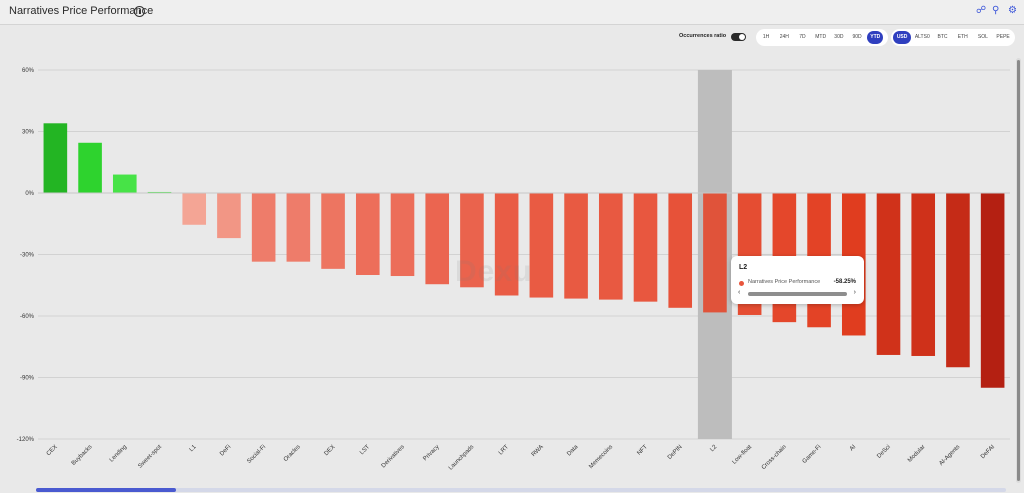 This screenshot has height=493, width=1024. What do you see at coordinates (90, 167) in the screenshot?
I see `bar-buybacks` at bounding box center [90, 167].